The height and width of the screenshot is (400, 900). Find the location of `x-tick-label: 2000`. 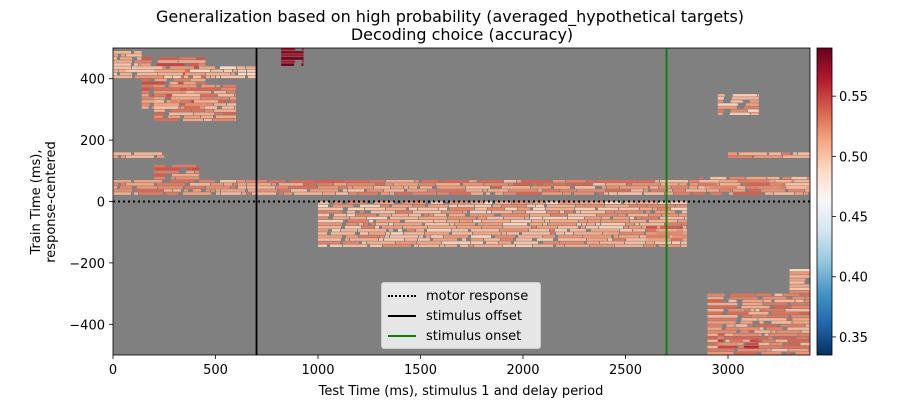

x-tick-label: 2000 is located at coordinates (522, 370).